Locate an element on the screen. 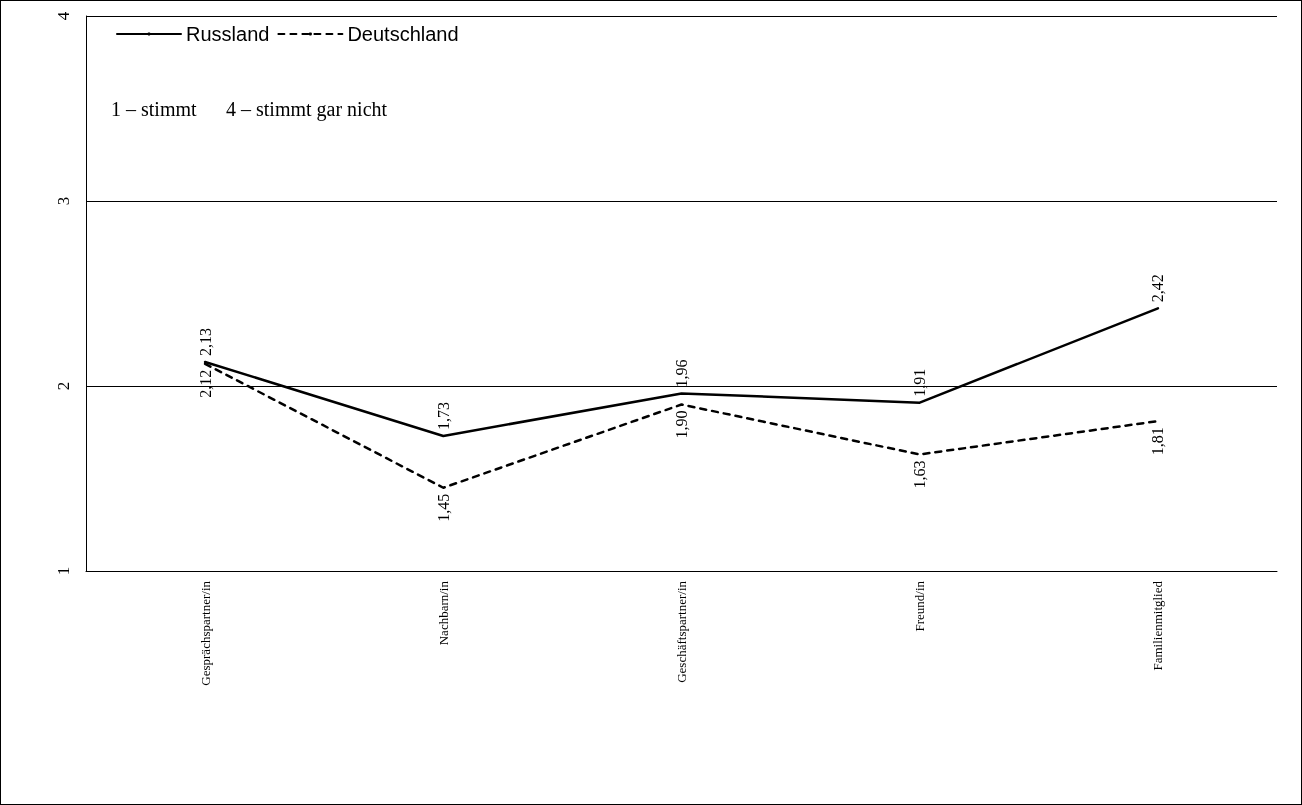 Image resolution: width=1302 pixels, height=805 pixels. legend-label: Deutschland is located at coordinates (403, 34).